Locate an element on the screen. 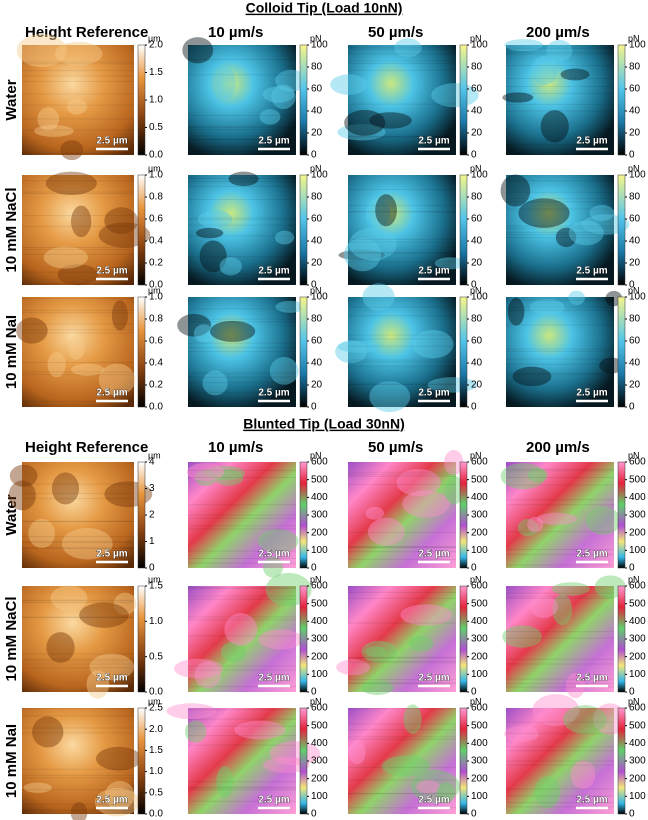 This screenshot has width=648, height=820. colorbar-tick-label: 0.2 is located at coordinates (156, 263).